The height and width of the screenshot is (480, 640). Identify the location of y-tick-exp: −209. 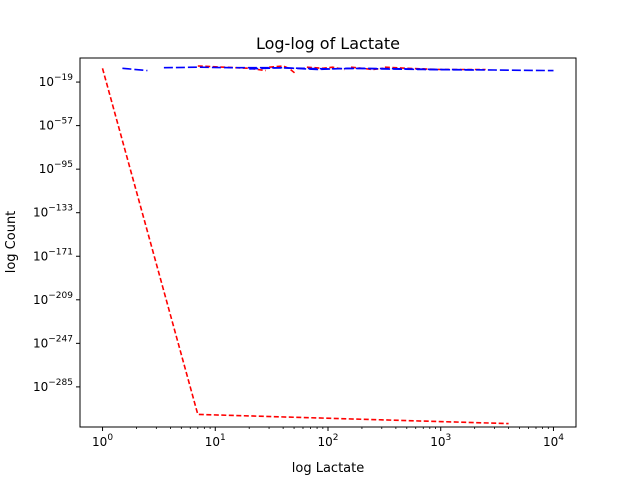
(60, 296).